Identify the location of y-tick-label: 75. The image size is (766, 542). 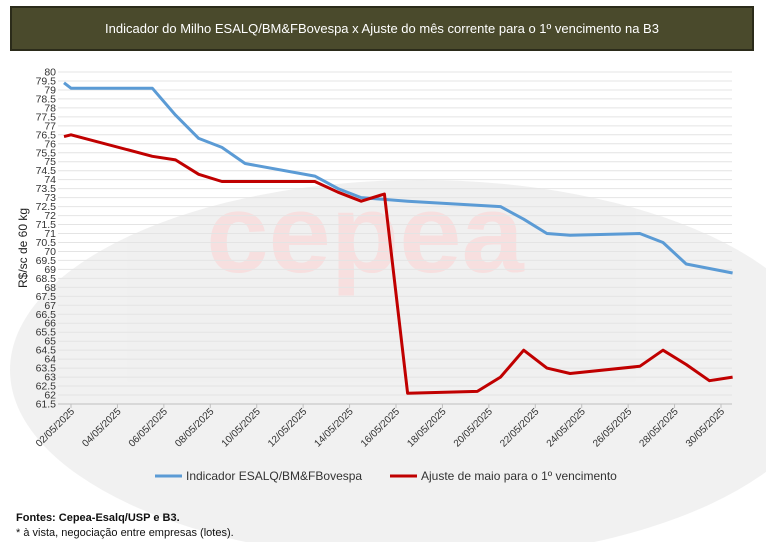
(50, 162).